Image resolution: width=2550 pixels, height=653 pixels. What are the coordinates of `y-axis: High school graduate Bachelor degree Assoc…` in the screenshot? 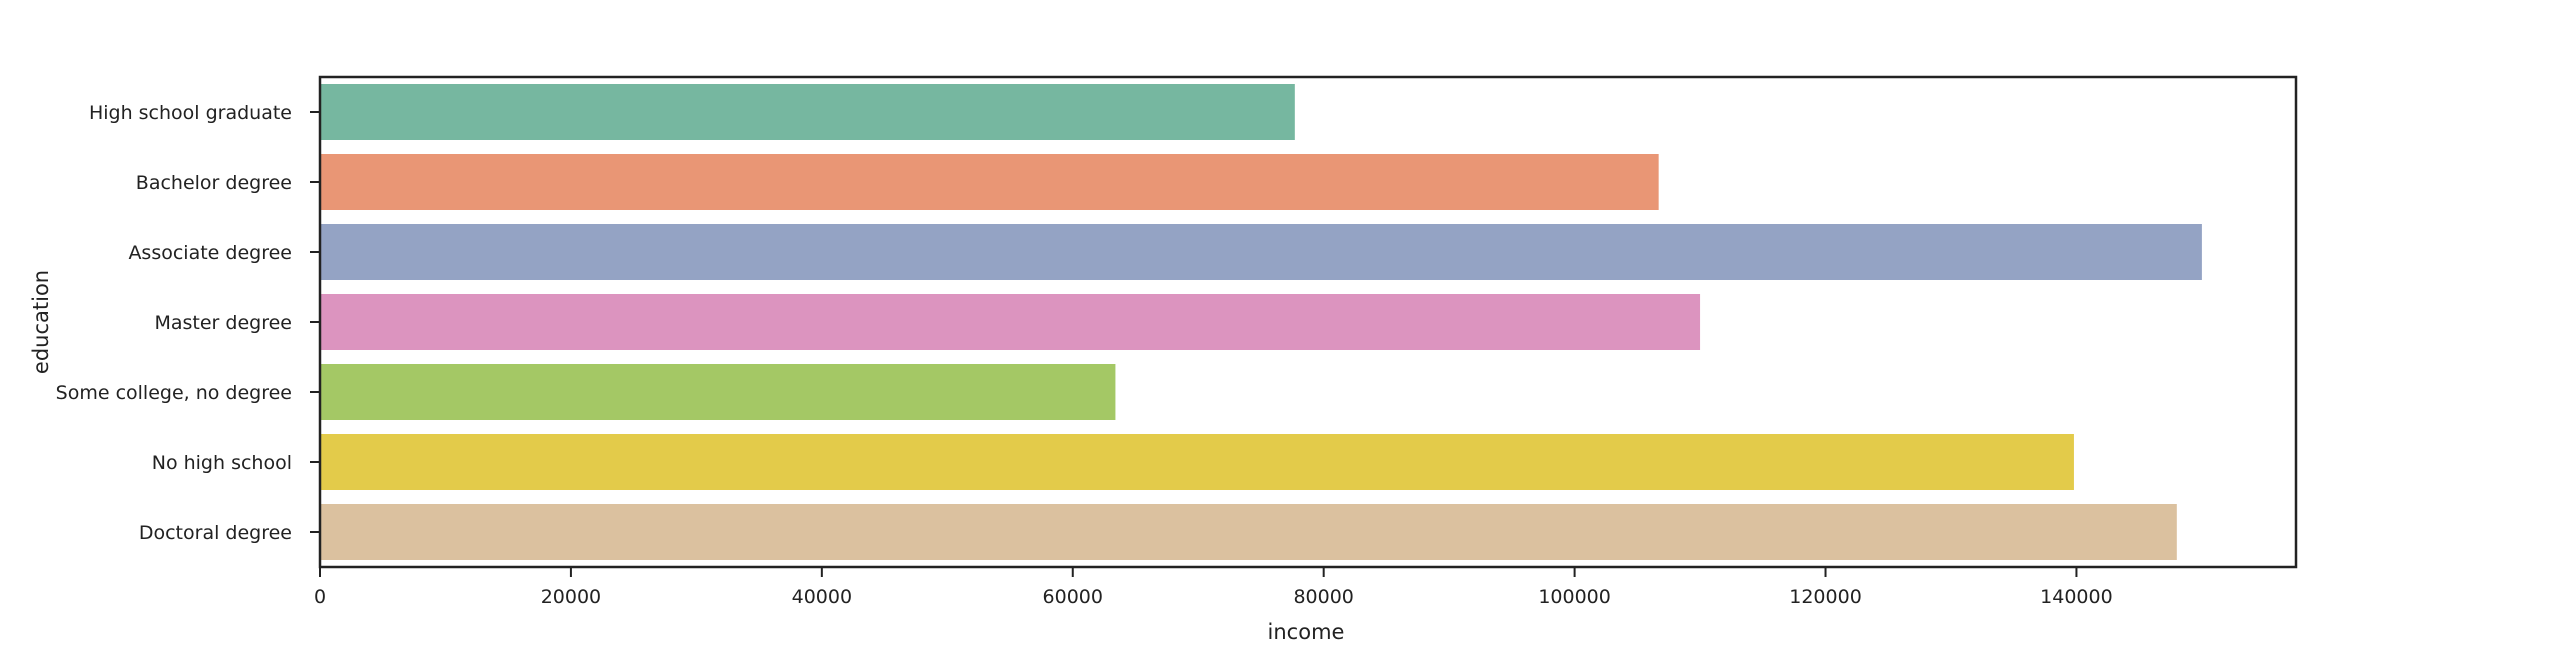 It's located at (188, 323).